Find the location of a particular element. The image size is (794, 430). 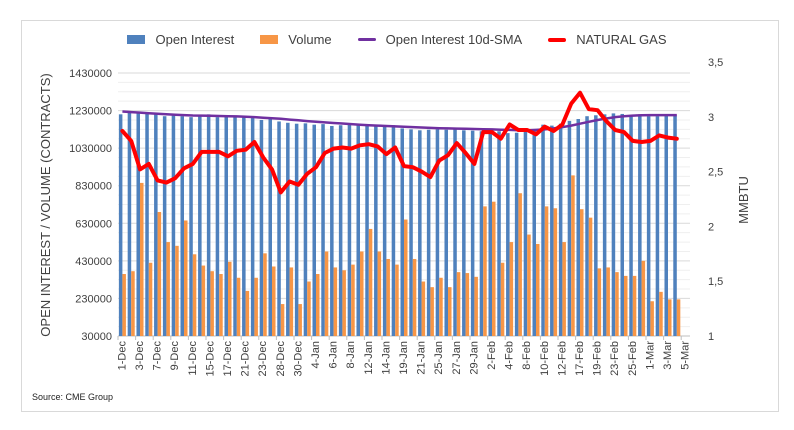

x-tick-label: 5-Mar is located at coordinates (686, 355).